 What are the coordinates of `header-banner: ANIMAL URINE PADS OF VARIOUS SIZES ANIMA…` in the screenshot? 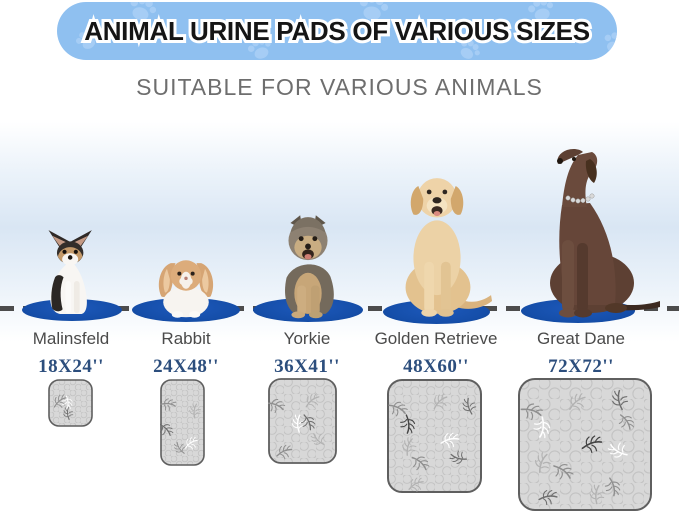 It's located at (337, 31).